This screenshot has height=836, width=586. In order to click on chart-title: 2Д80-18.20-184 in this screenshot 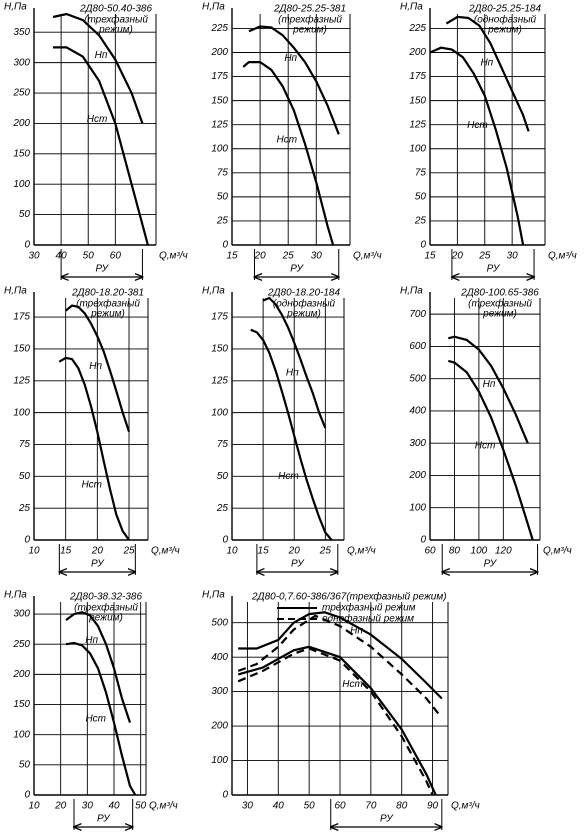, I will do `click(304, 293)`.